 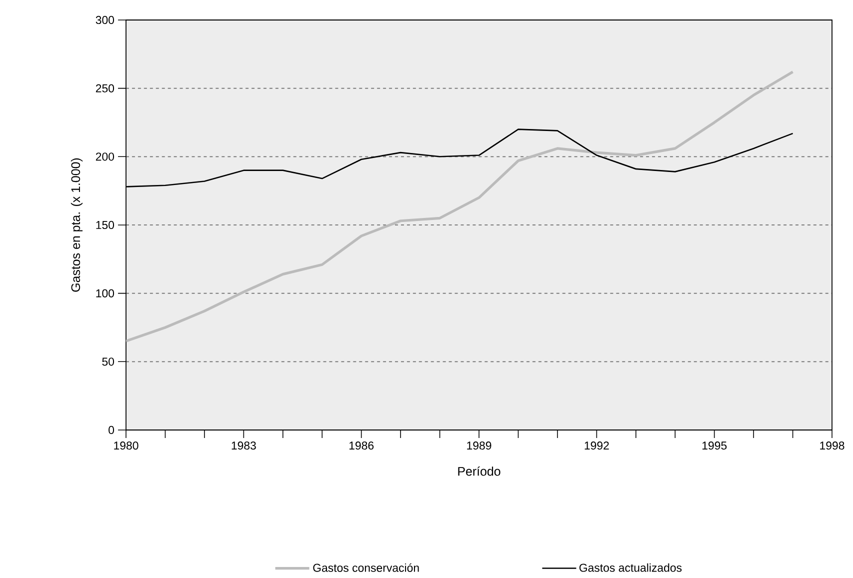 What do you see at coordinates (714, 446) in the screenshot?
I see `x-tick-label: 1995` at bounding box center [714, 446].